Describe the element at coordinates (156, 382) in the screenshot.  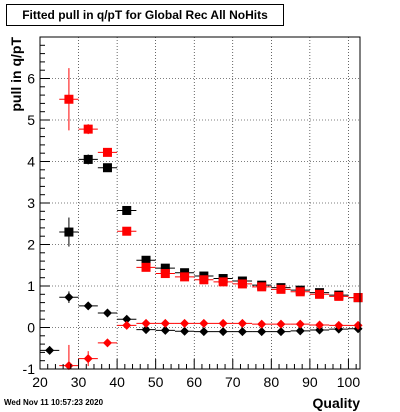
I see `x-tick-label: 50` at that location.